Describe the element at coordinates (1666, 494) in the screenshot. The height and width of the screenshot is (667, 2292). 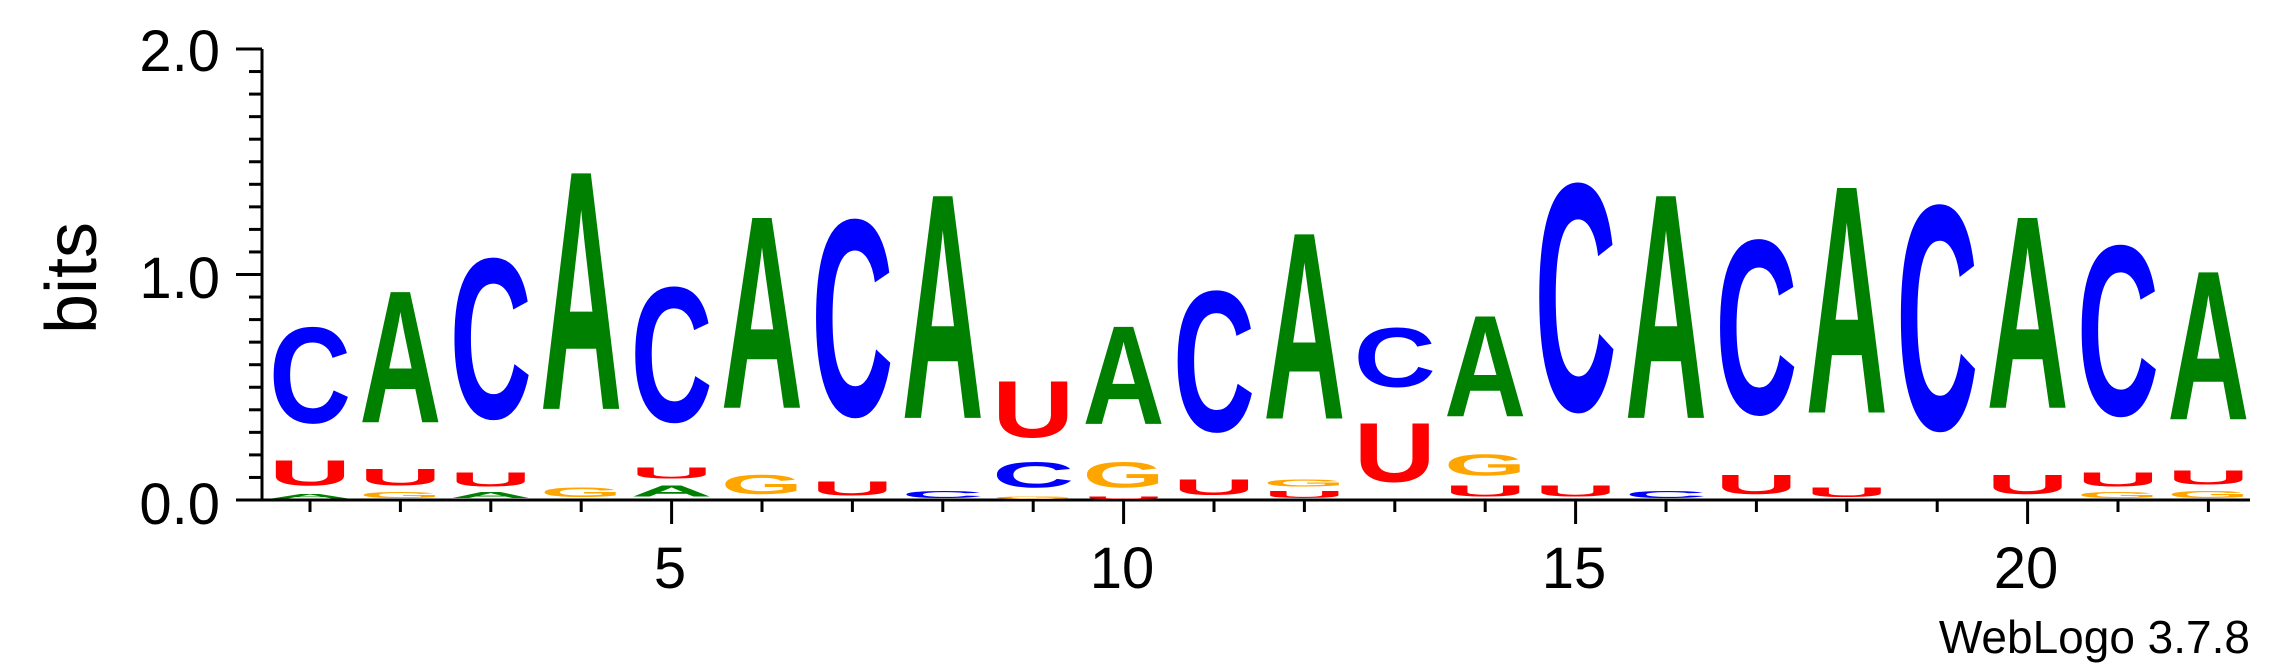
I see `logo-letter-pos16-C: C` at that location.